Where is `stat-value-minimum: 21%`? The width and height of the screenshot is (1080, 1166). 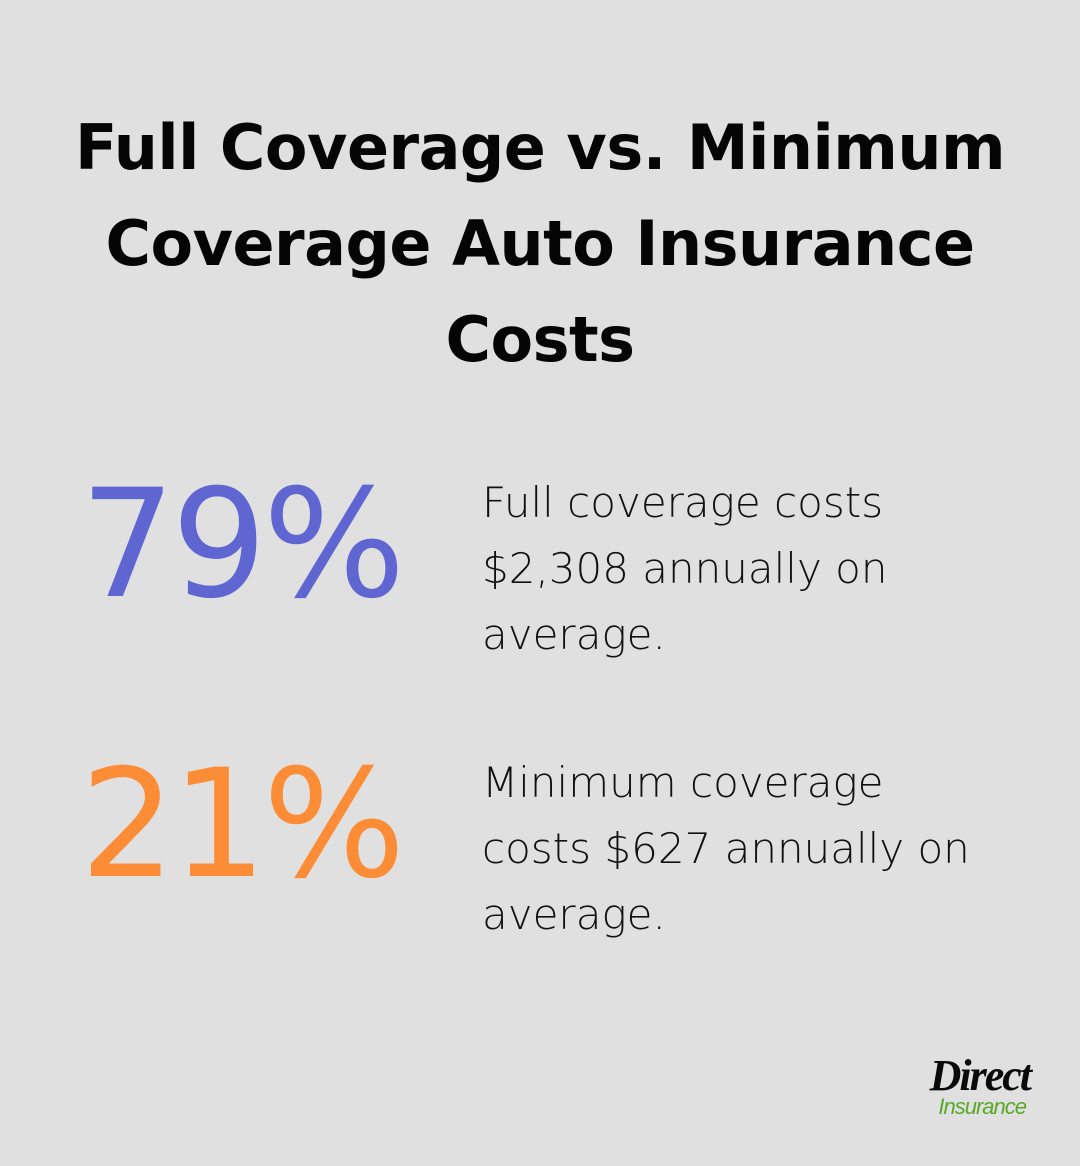 stat-value-minimum: 21% is located at coordinates (242, 825).